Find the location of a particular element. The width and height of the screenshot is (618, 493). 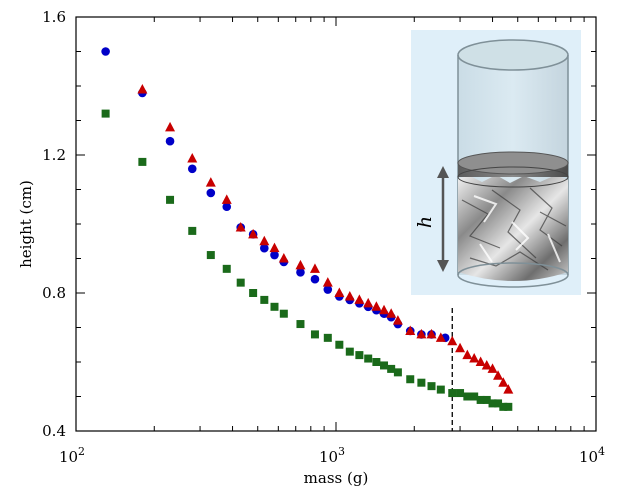

inset-illustration: h is located at coordinates (496, 162).